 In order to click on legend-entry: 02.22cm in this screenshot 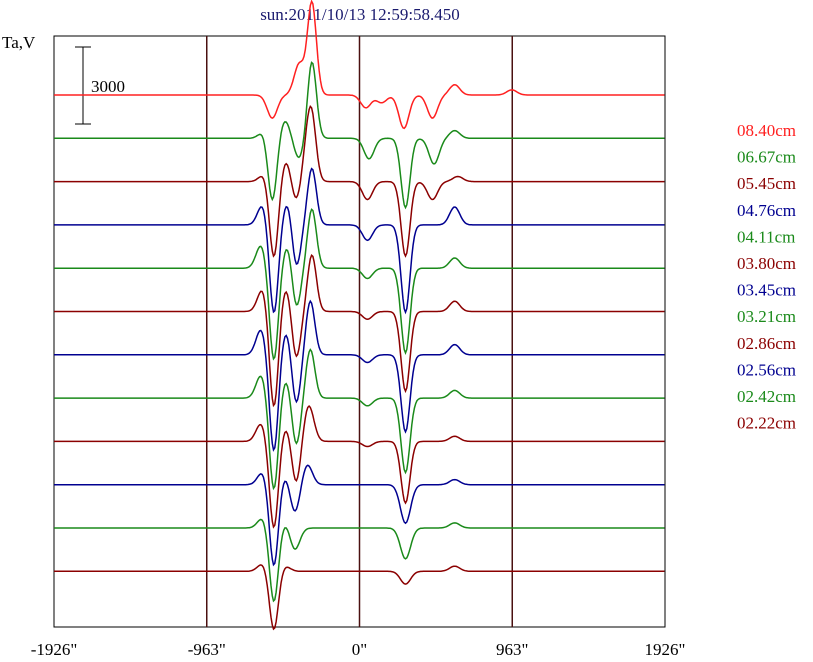, I will do `click(766, 423)`.